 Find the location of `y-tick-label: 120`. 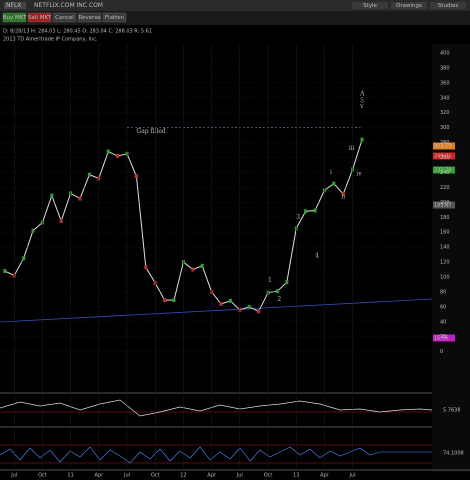

y-tick-label: 120 is located at coordinates (445, 263).